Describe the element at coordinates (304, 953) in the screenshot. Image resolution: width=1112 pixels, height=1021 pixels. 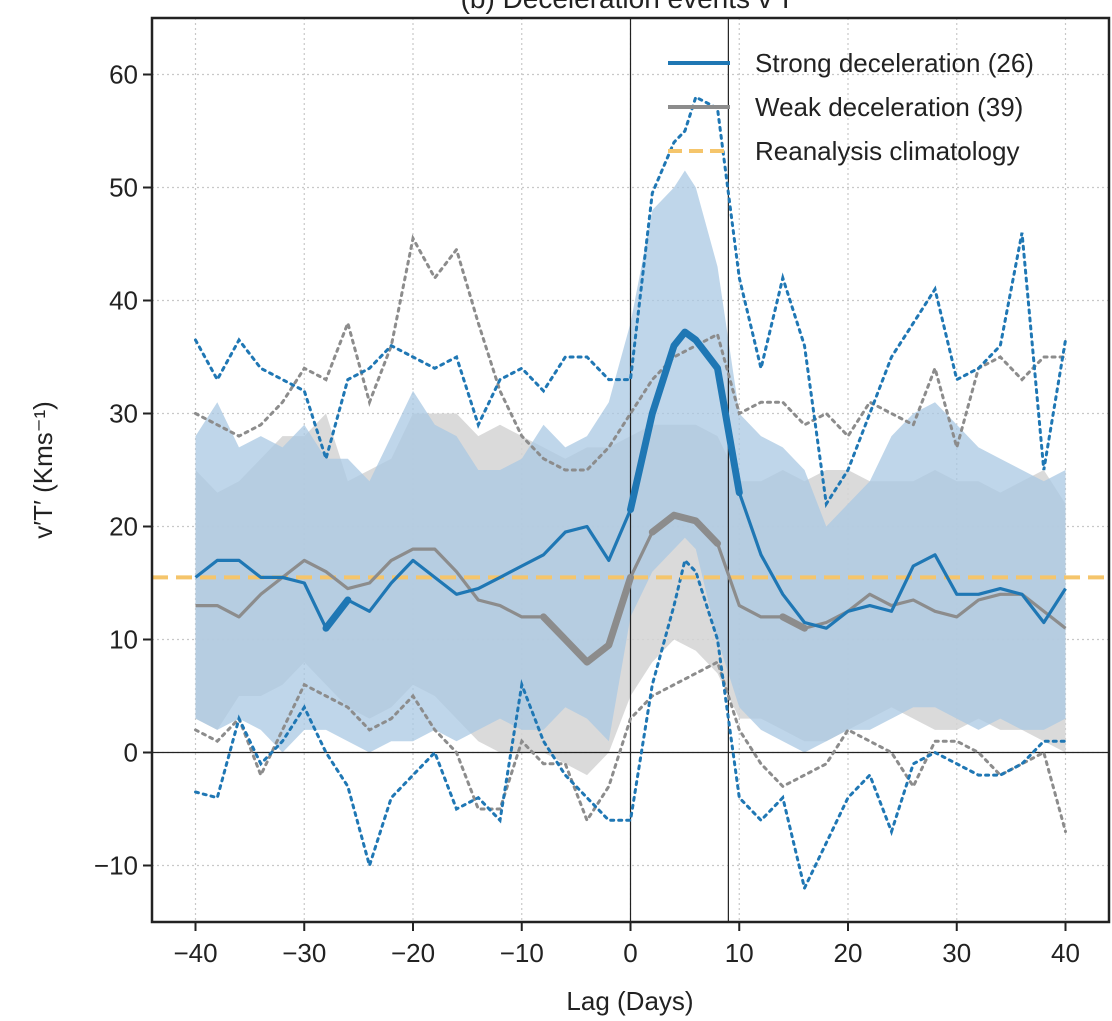
I see `x-tick-label: −30` at that location.